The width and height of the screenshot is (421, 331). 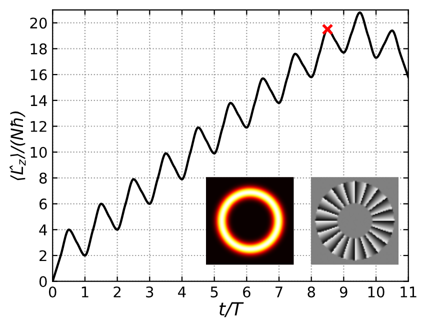 I want to click on x-tick-label: 6, so click(x=246, y=292).